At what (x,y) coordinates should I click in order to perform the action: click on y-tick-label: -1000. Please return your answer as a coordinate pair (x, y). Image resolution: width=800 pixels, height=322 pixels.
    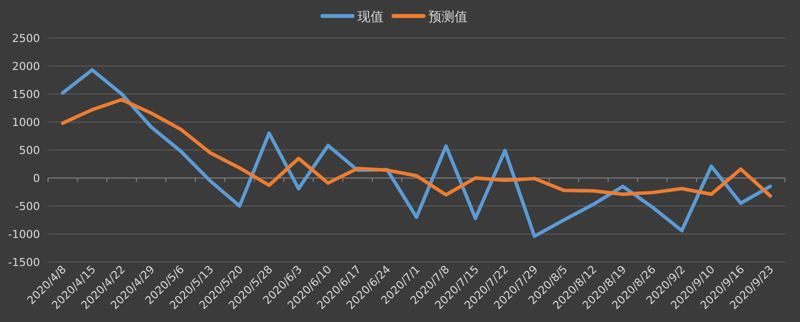
    Looking at the image, I should click on (24, 234).